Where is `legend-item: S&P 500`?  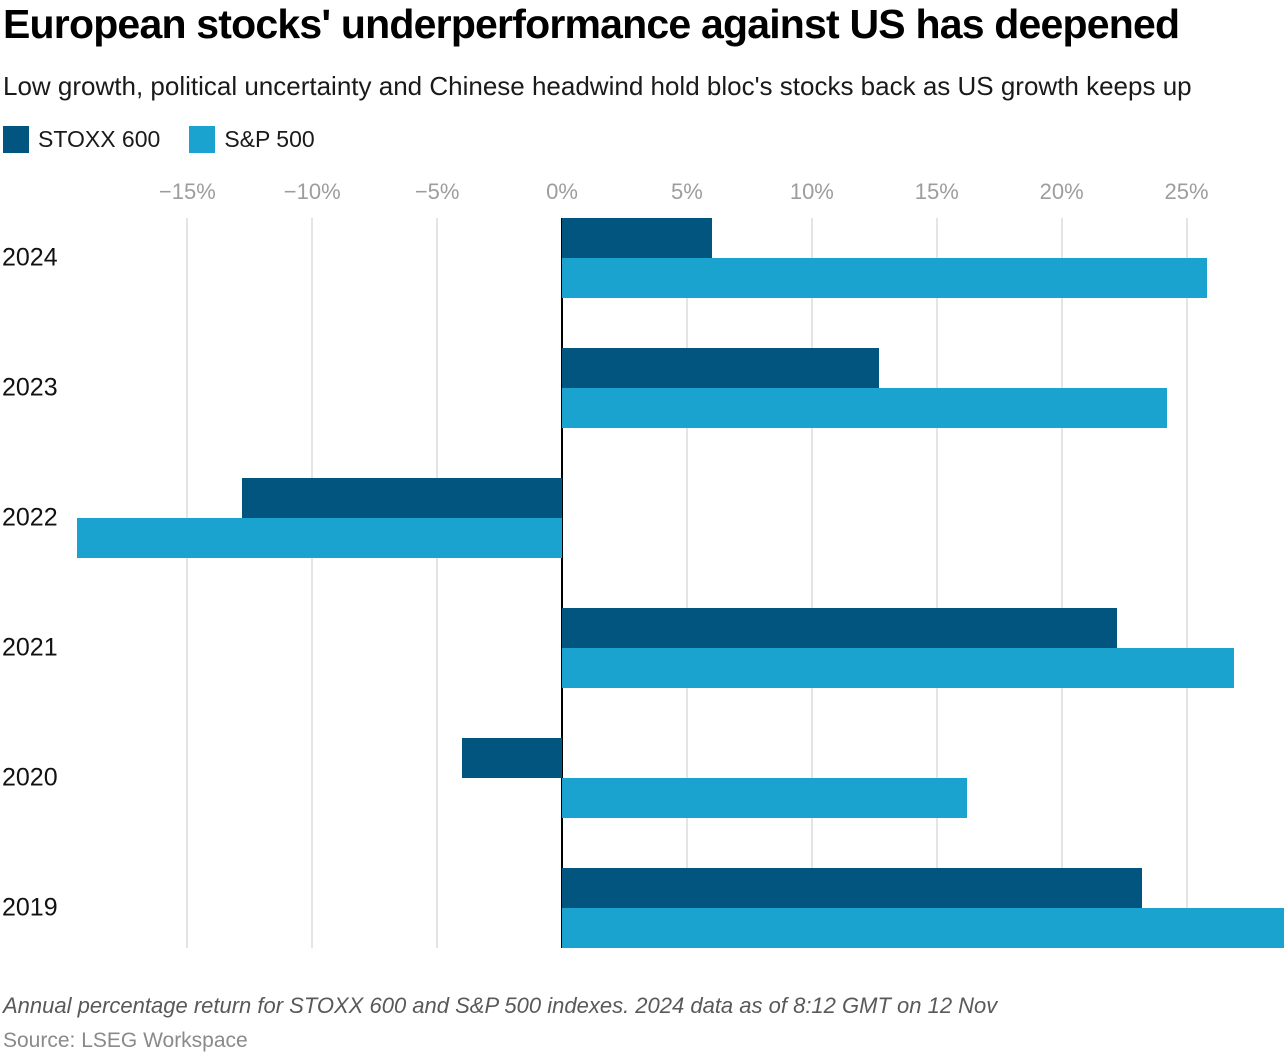 legend-item: S&P 500 is located at coordinates (252, 139).